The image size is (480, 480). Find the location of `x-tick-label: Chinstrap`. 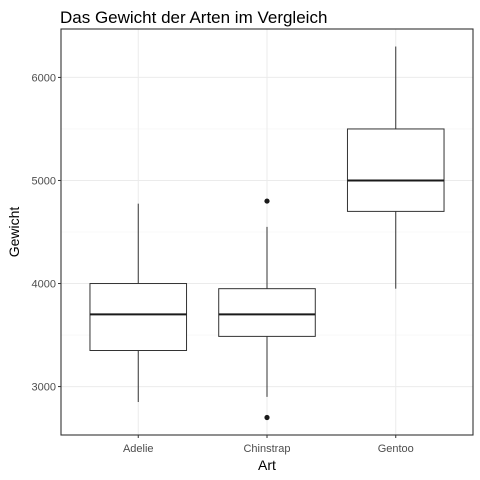

x-tick-label: Chinstrap is located at coordinates (266, 449).